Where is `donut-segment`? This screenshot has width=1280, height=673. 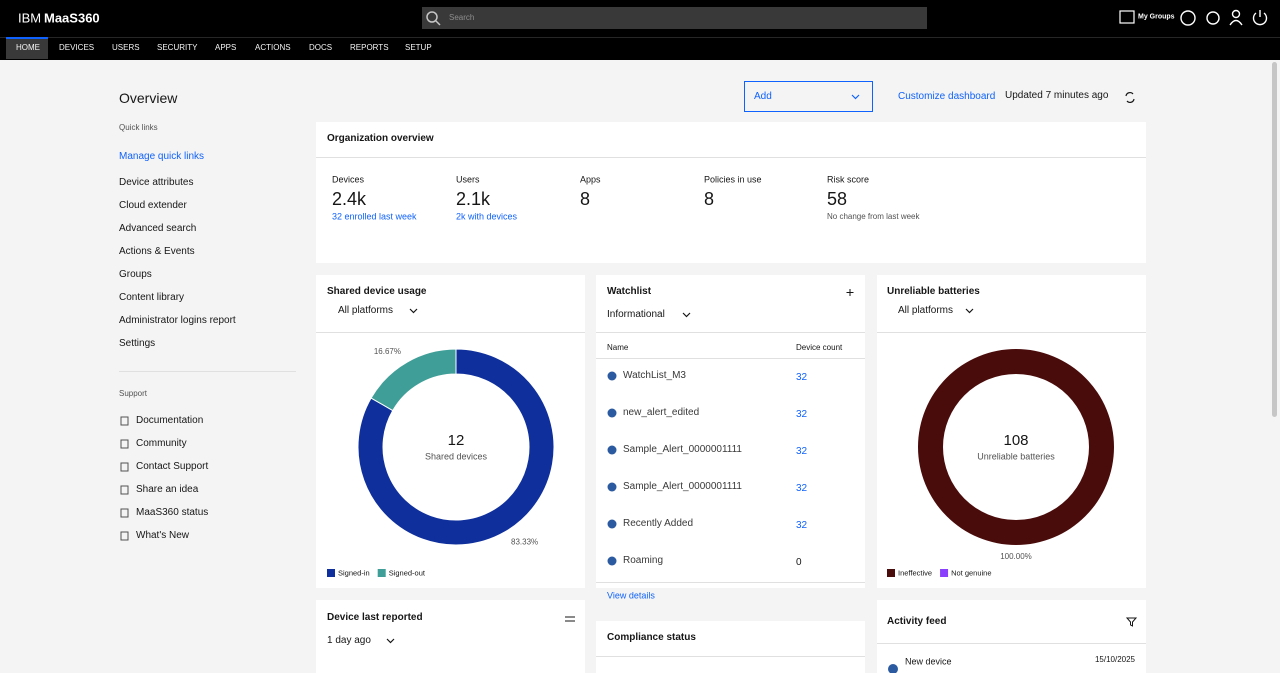
donut-segment is located at coordinates (413, 380).